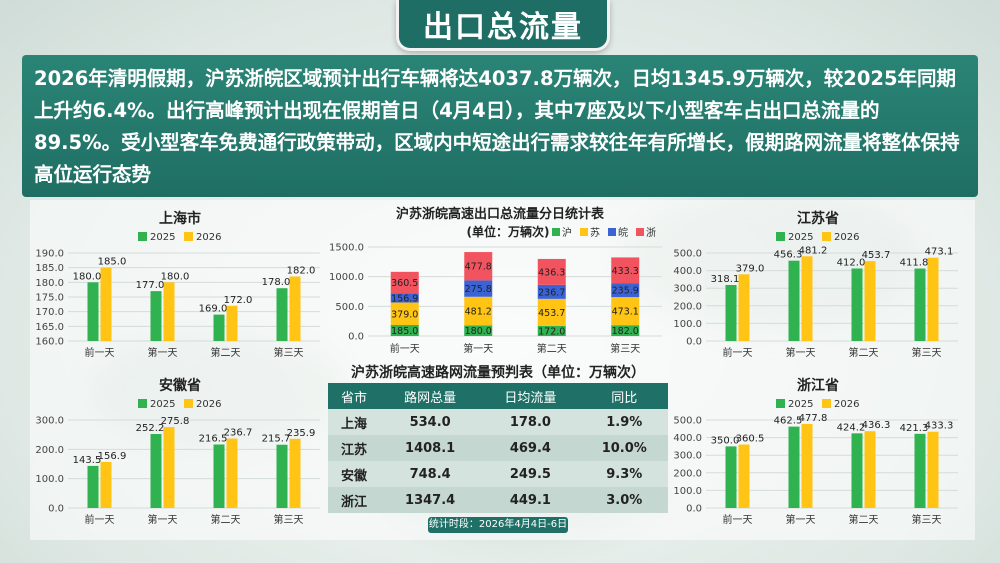 The height and width of the screenshot is (563, 1000). What do you see at coordinates (180, 385) in the screenshot?
I see `chart-title: 安徽省` at bounding box center [180, 385].